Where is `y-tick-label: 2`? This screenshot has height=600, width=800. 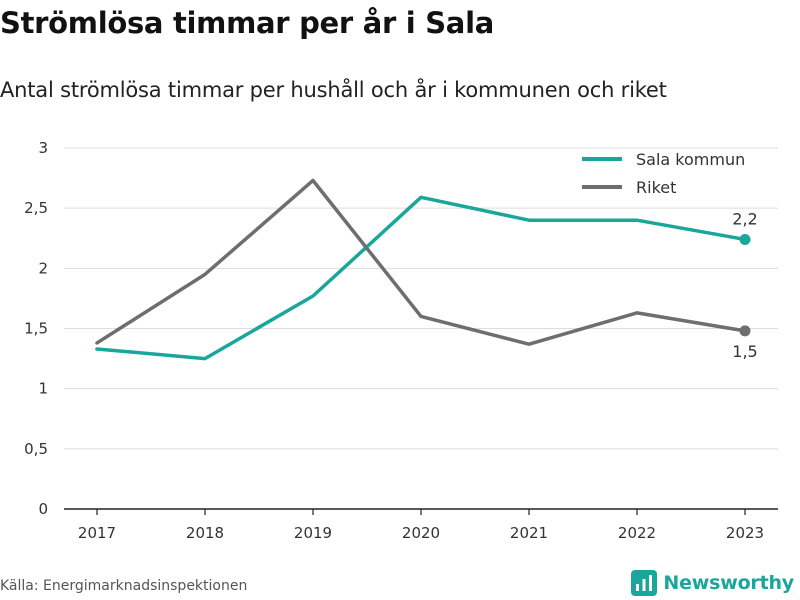
y-tick-label: 2 is located at coordinates (43, 268).